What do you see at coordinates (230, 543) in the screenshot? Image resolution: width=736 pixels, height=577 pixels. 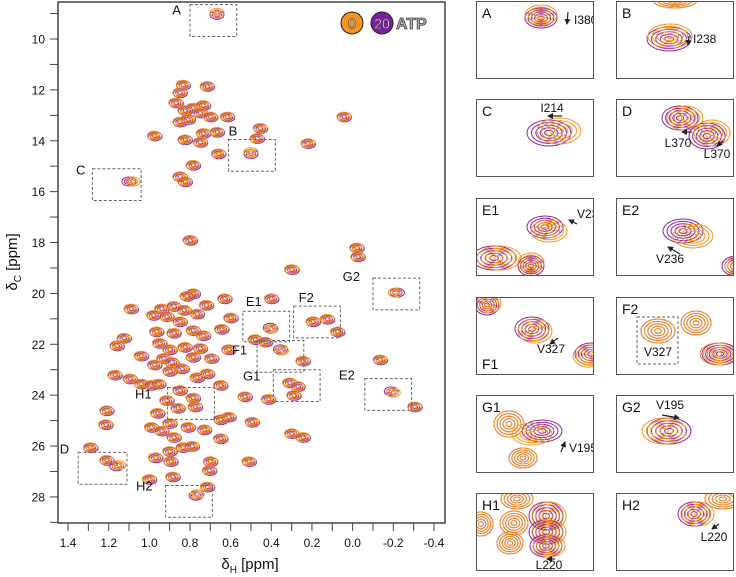 I see `x-tick-label: 0.6` at bounding box center [230, 543].